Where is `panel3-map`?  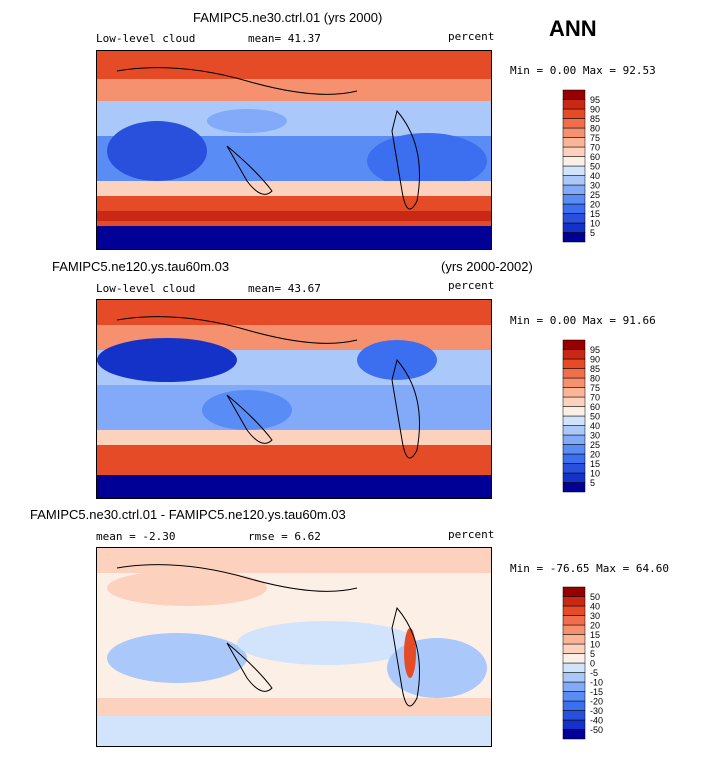
panel3-map is located at coordinates (294, 647).